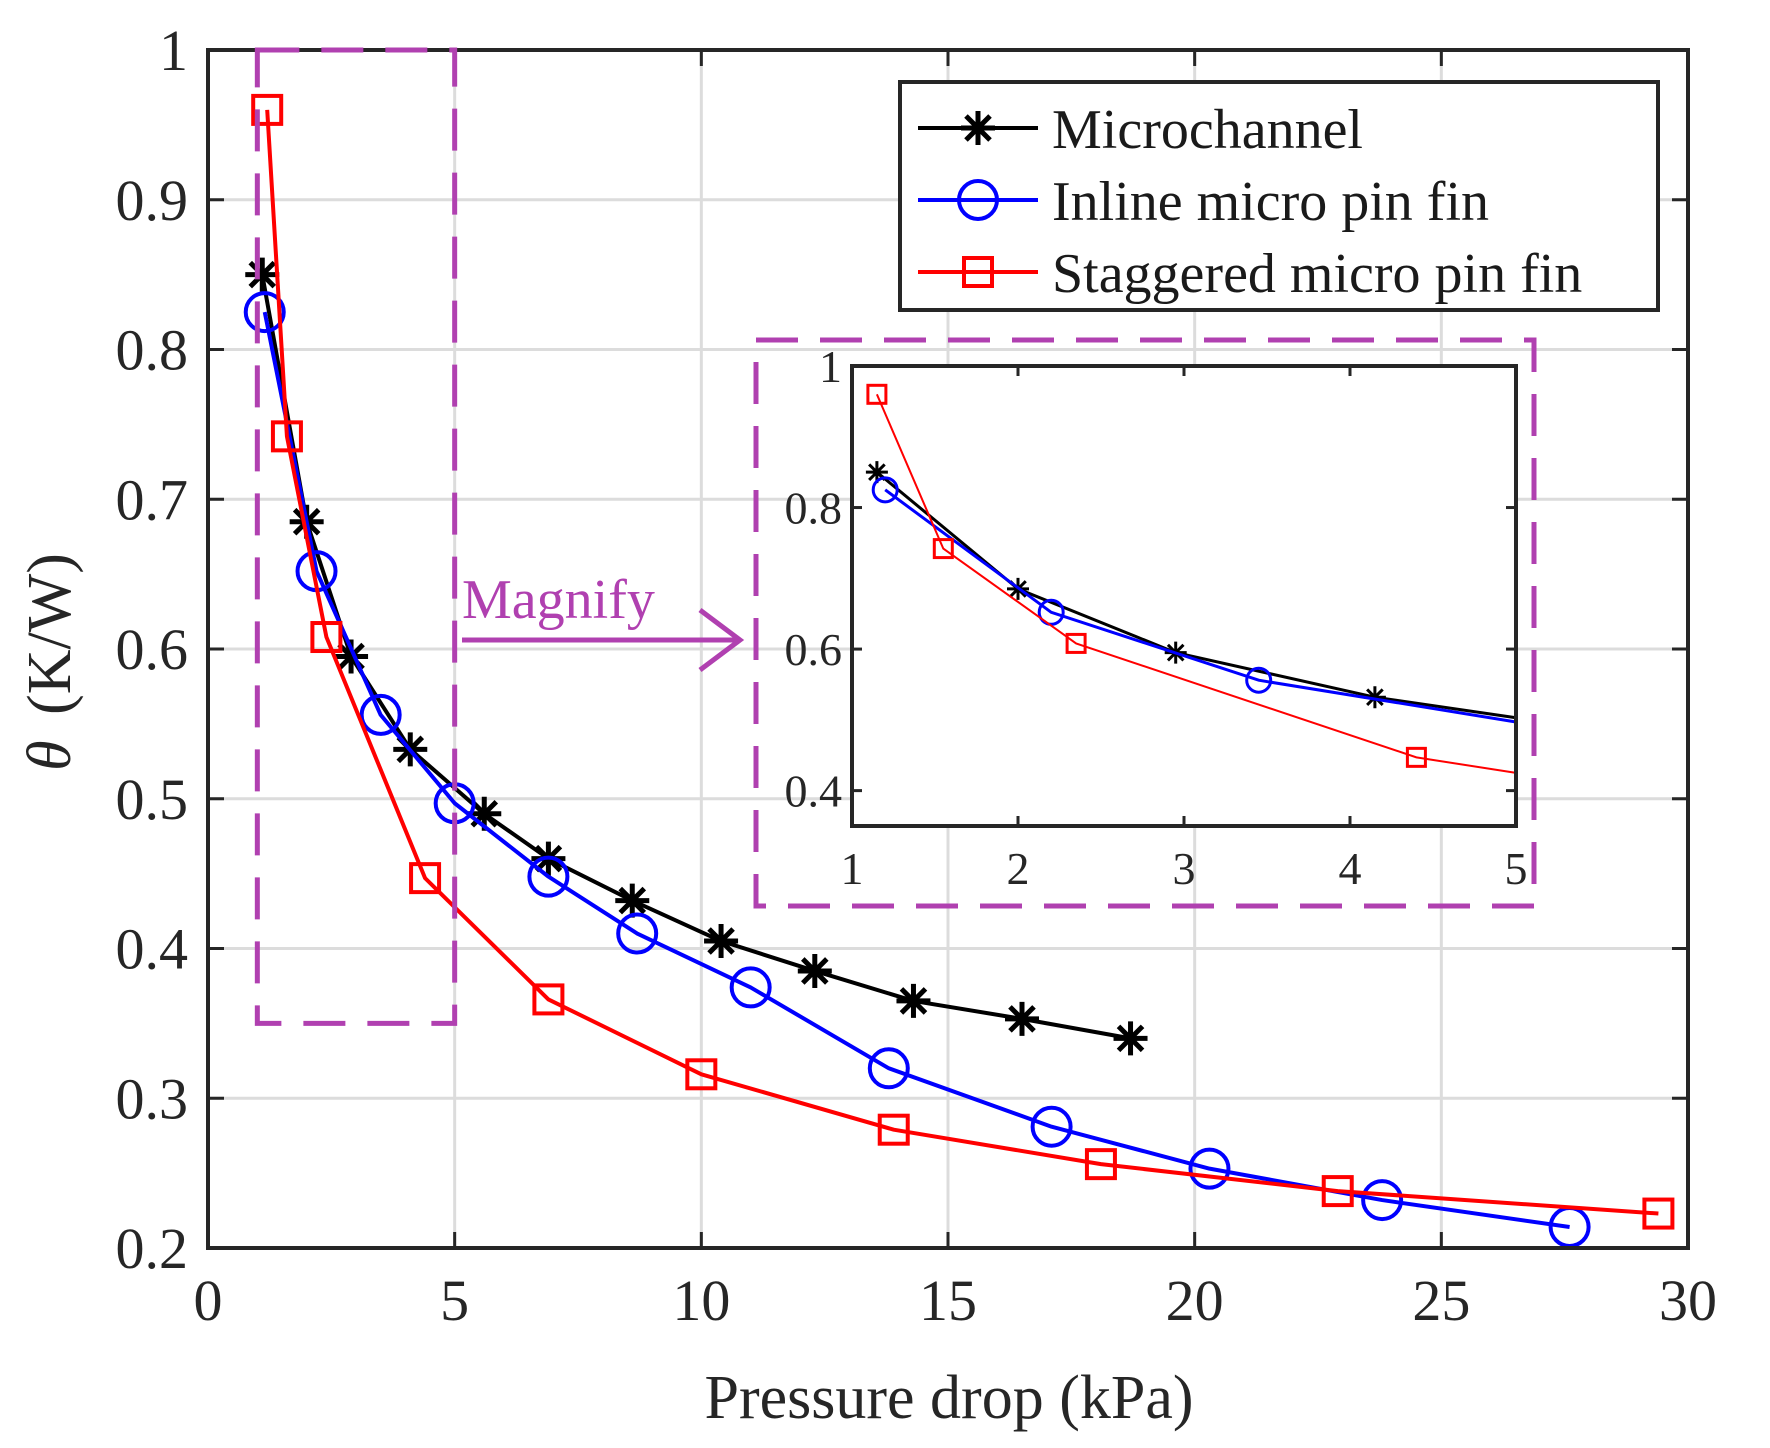 This screenshot has height=1448, width=1770. I want to click on y-axis-label-unit: (K/W), so click(50, 634).